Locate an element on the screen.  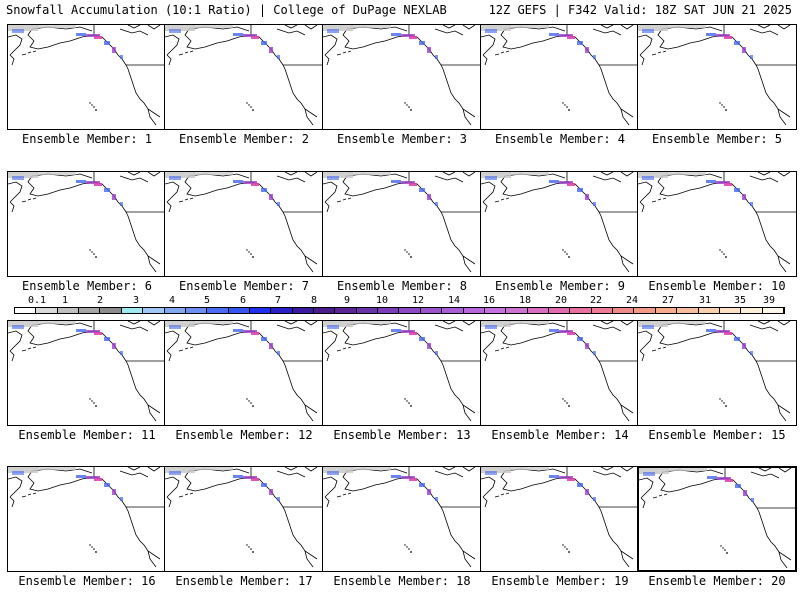
colorbar-labels: 0.1 1 2 3 4 5 6 7 8 9 10 12 14 16 18 20 22 24 27 31 35 39 is located at coordinates (399, 301).